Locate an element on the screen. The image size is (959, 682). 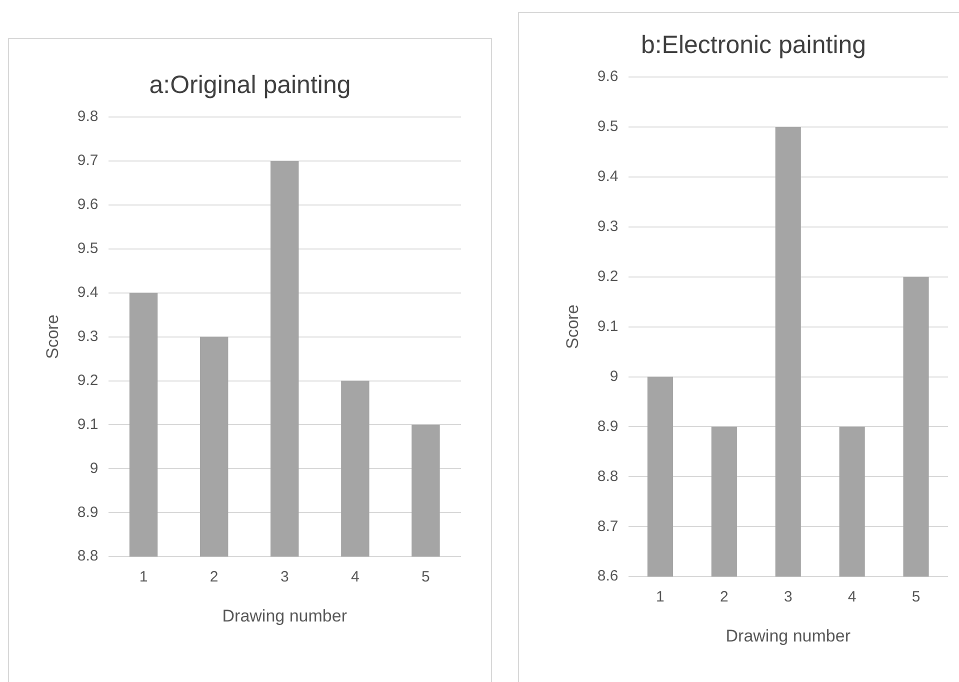
chart-title: b:Electronic painting is located at coordinates (753, 44).